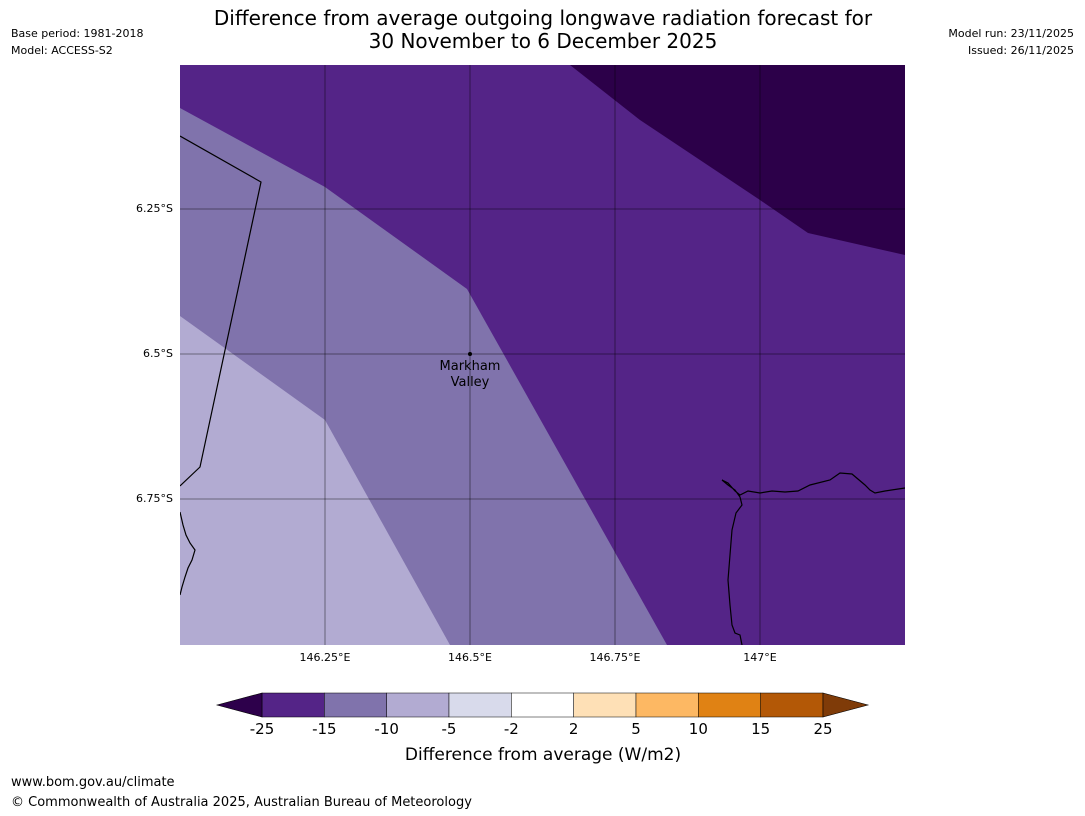 The width and height of the screenshot is (1085, 816). I want to click on colorbar-tick-label: 5, so click(636, 729).